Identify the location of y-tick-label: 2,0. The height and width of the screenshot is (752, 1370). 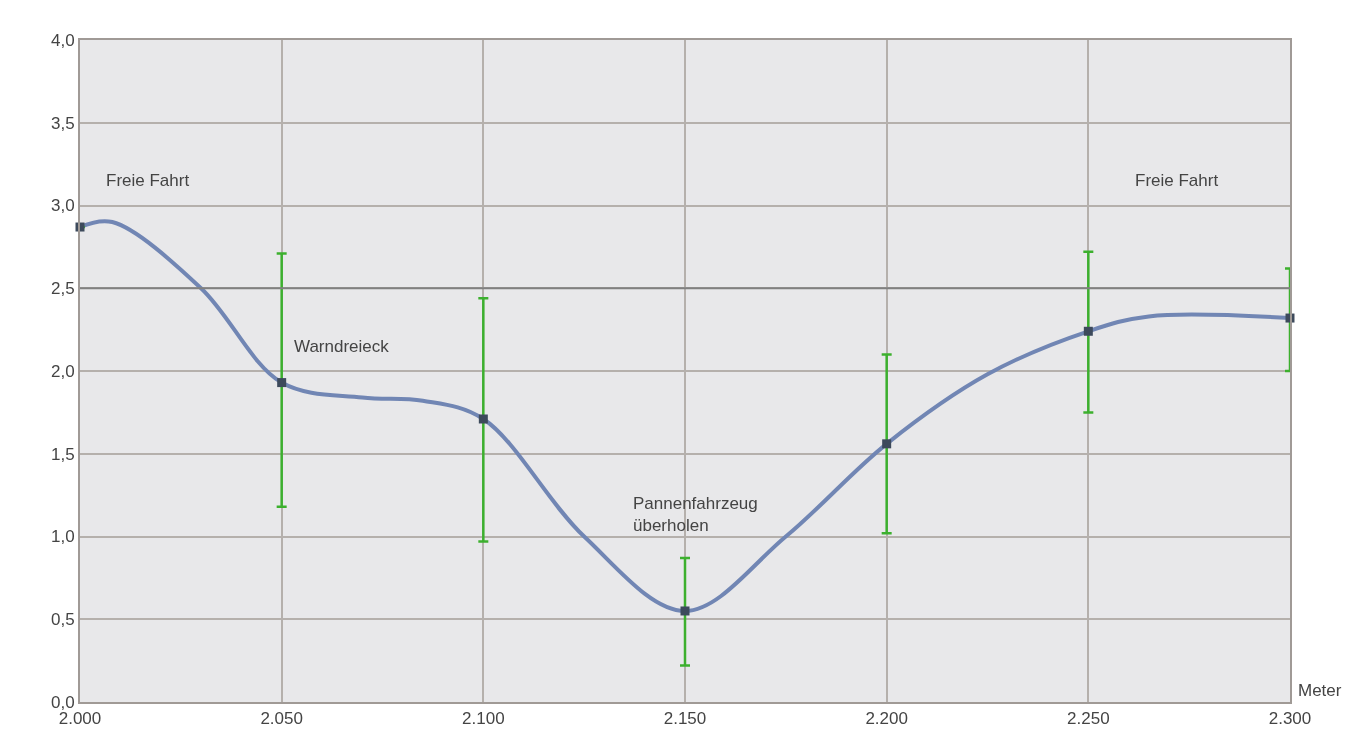
(62, 371).